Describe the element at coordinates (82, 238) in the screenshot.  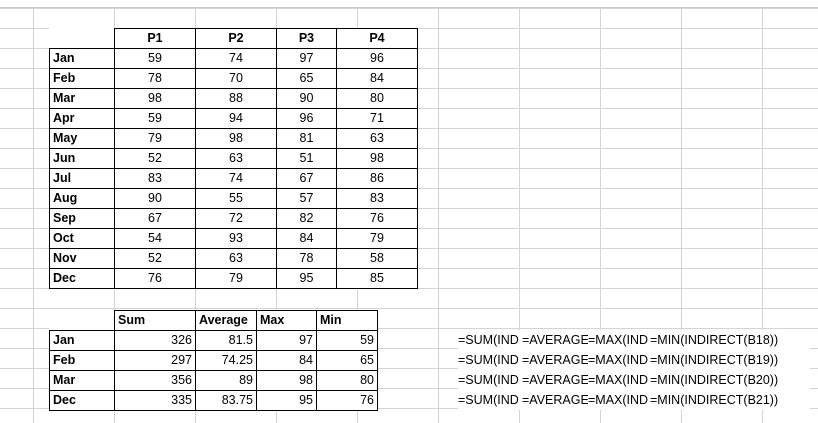
I see `row-label: Oct` at that location.